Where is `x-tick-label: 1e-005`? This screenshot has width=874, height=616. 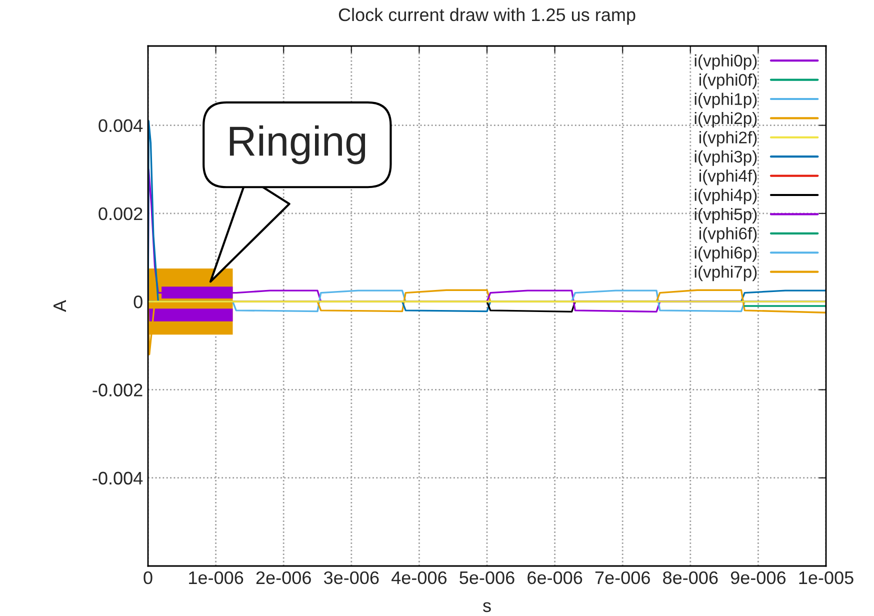
x-tick-label: 1e-005 is located at coordinates (826, 577).